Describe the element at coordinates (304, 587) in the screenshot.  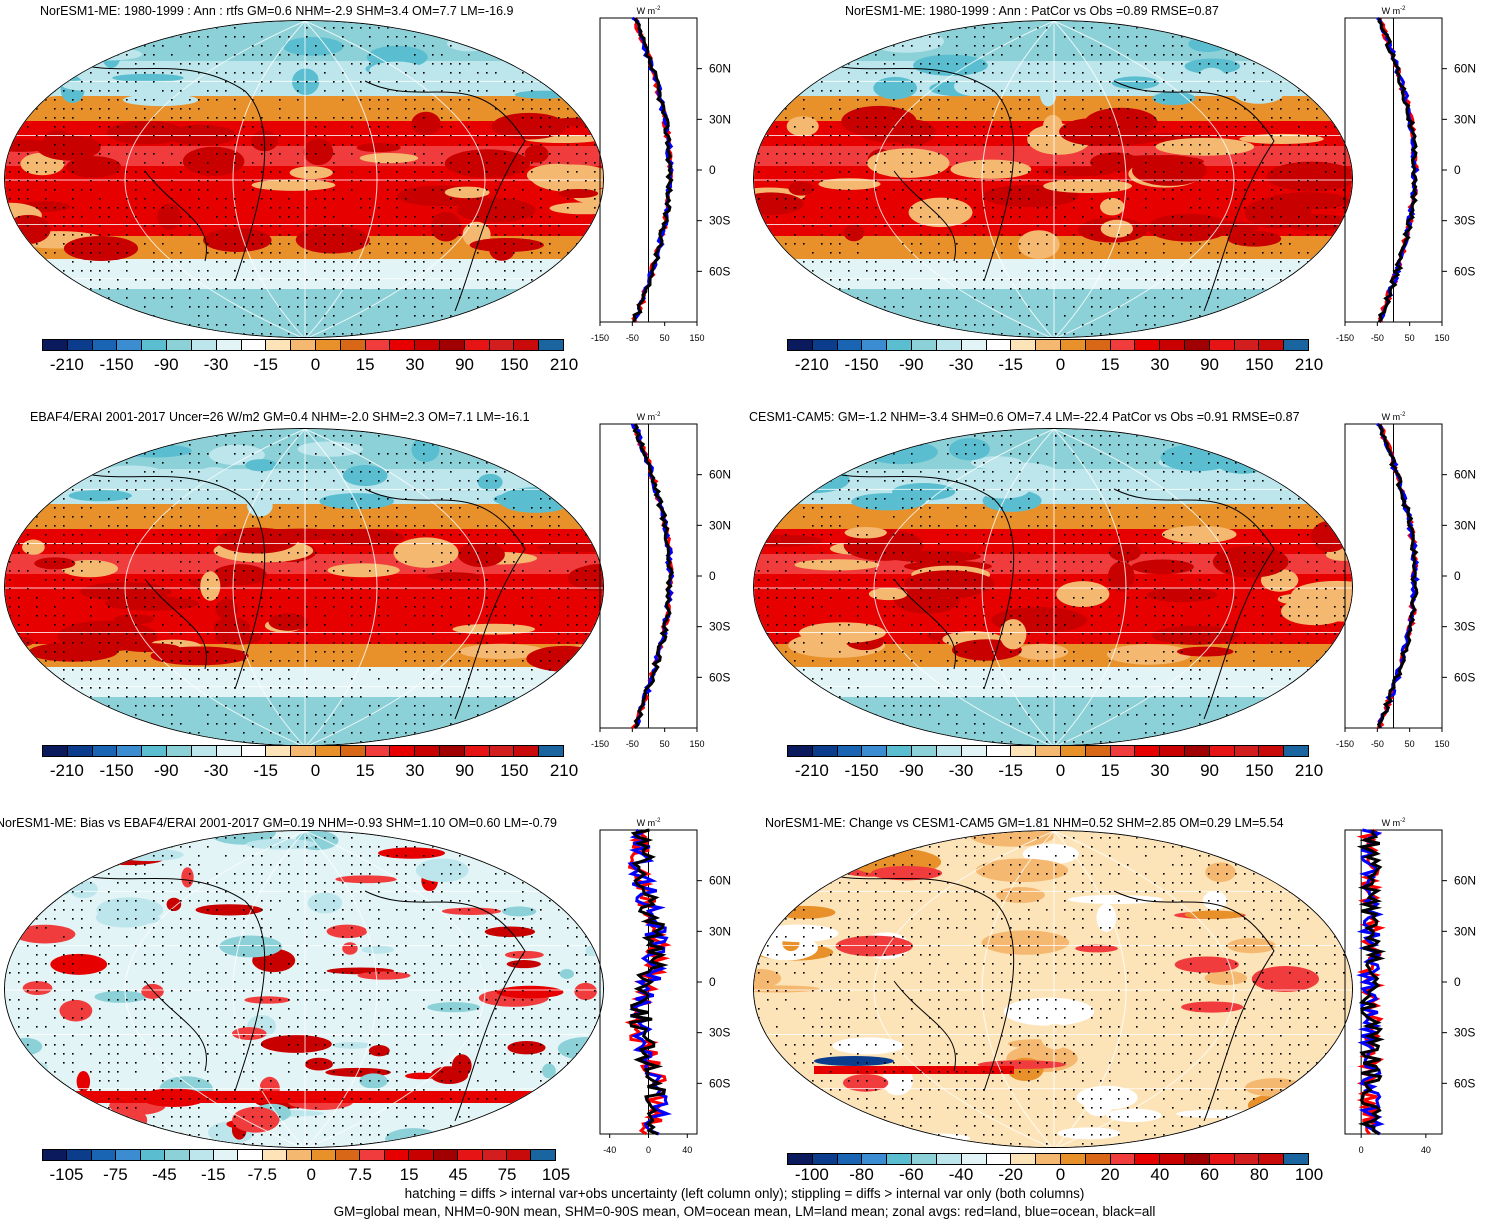
I see `map-field` at that location.